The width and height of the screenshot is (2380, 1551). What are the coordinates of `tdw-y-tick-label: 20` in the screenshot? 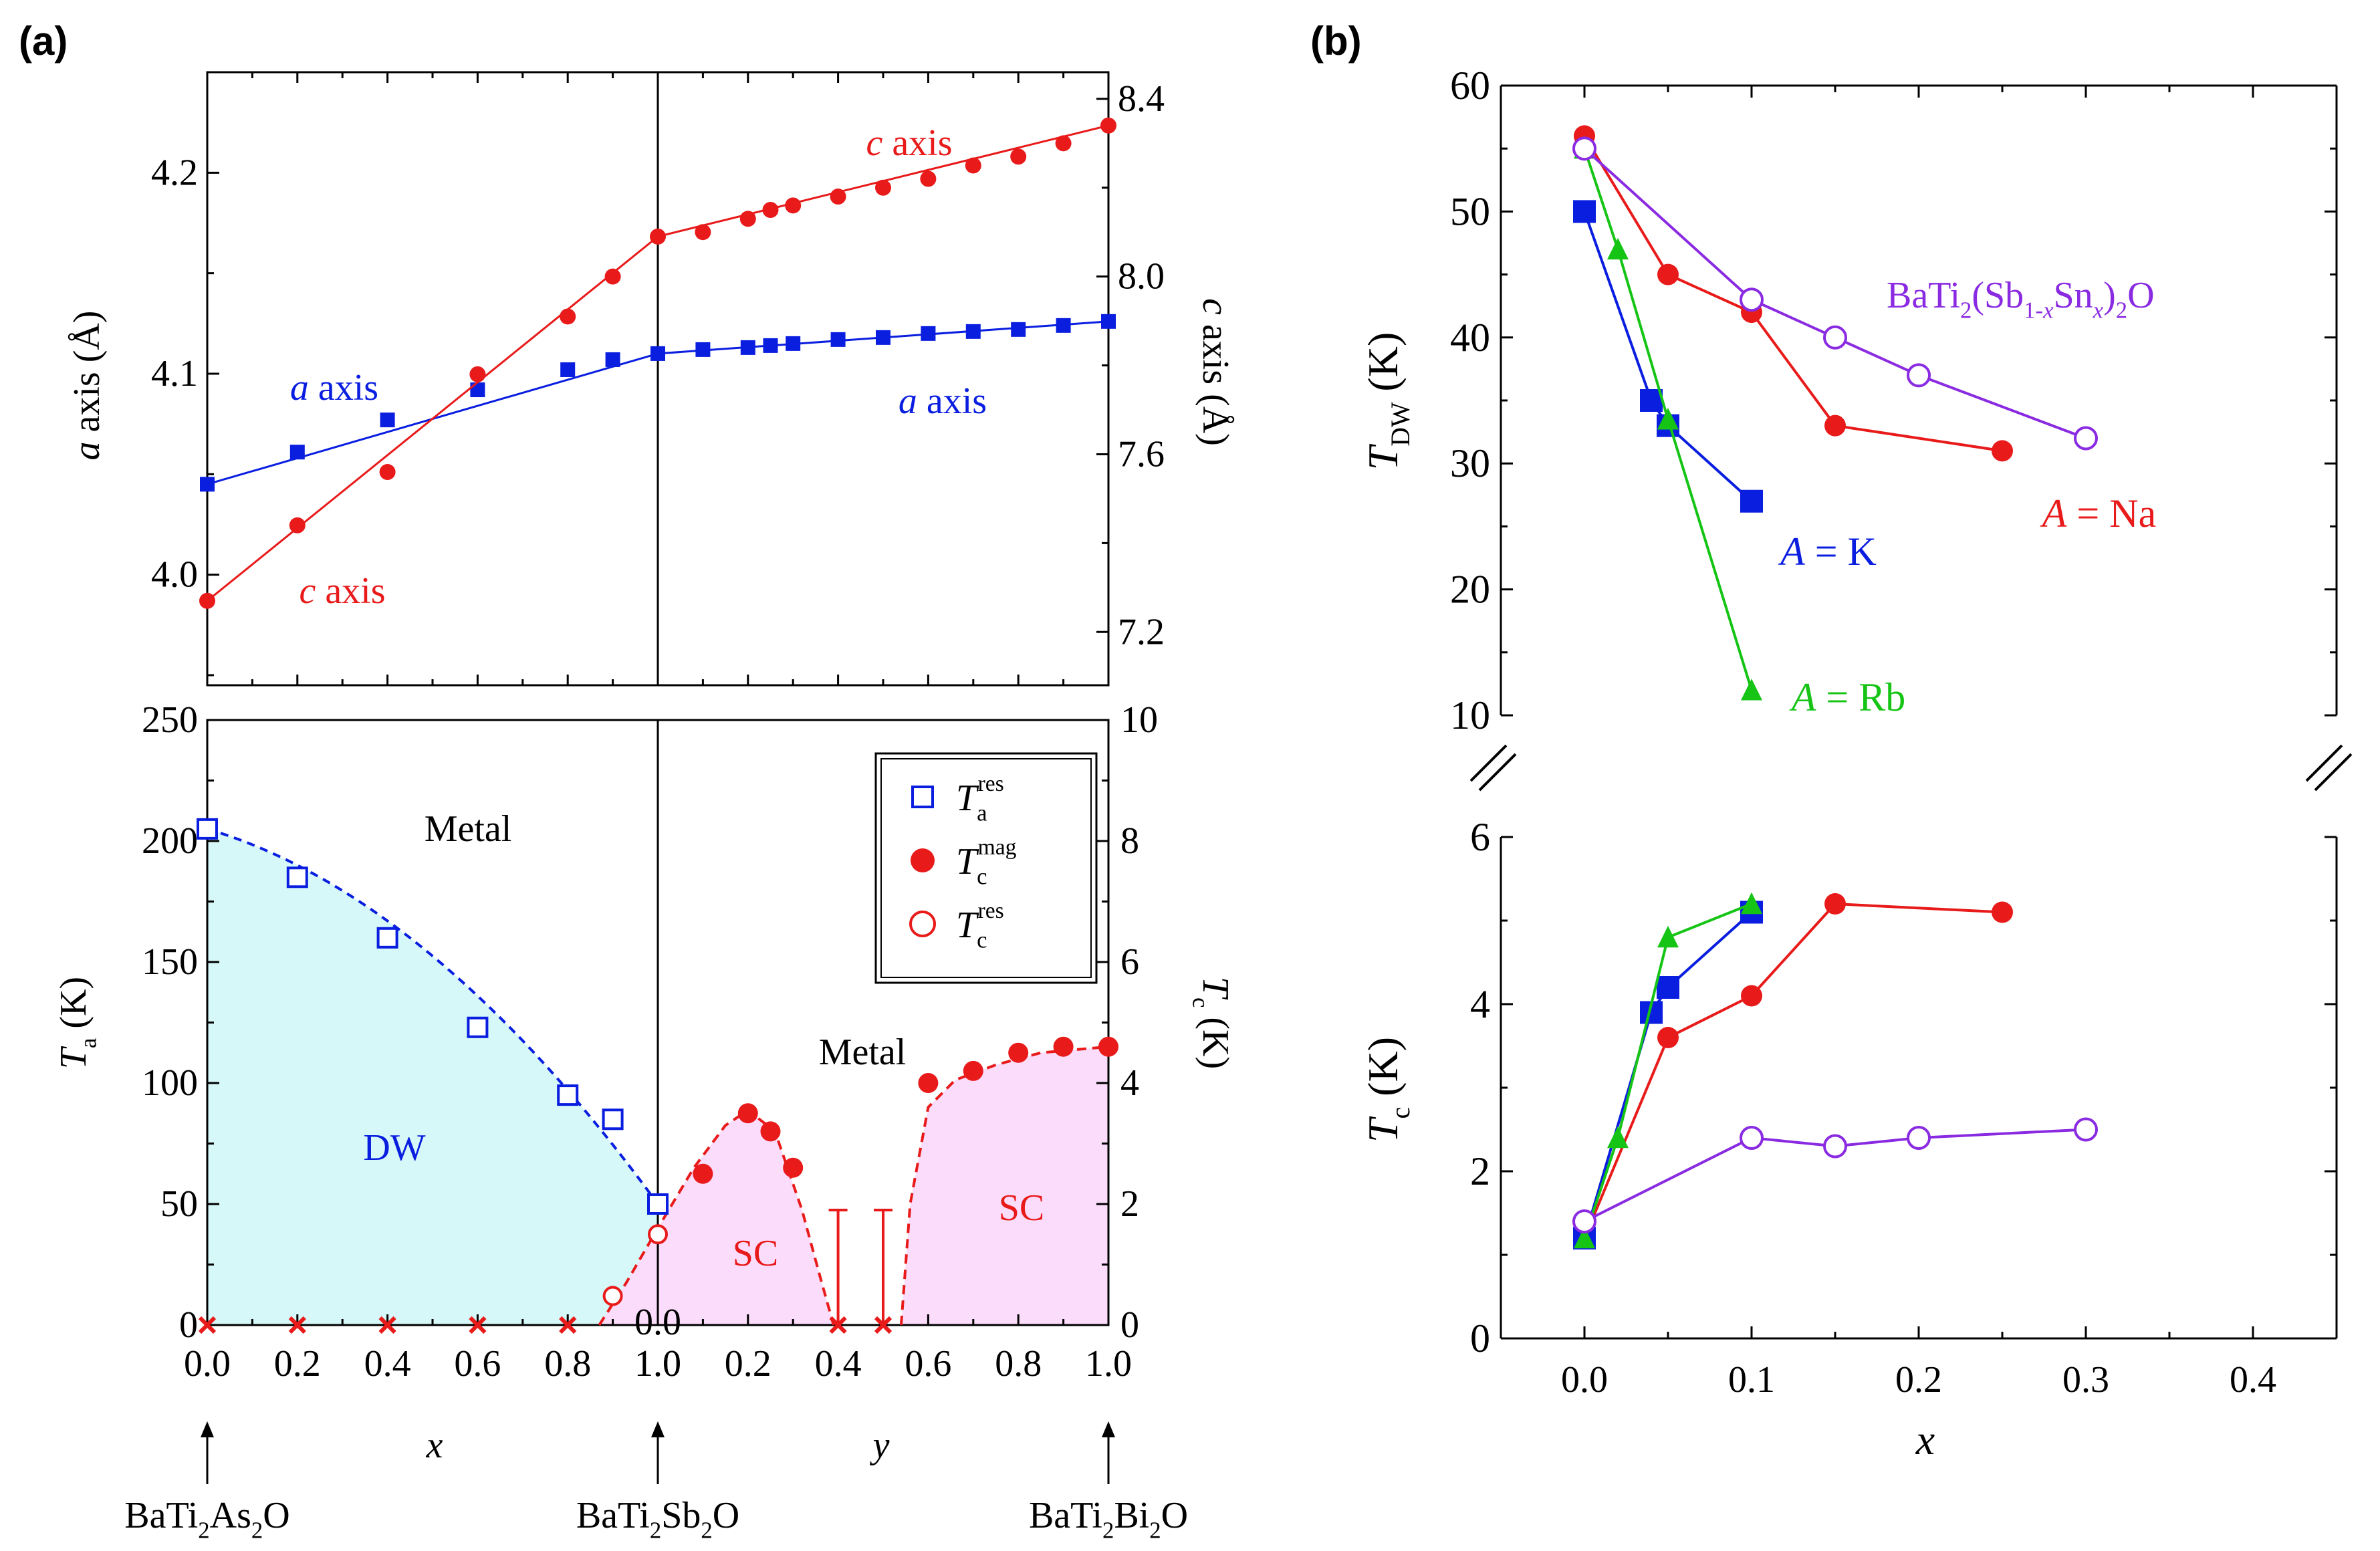 It's located at (1470, 590).